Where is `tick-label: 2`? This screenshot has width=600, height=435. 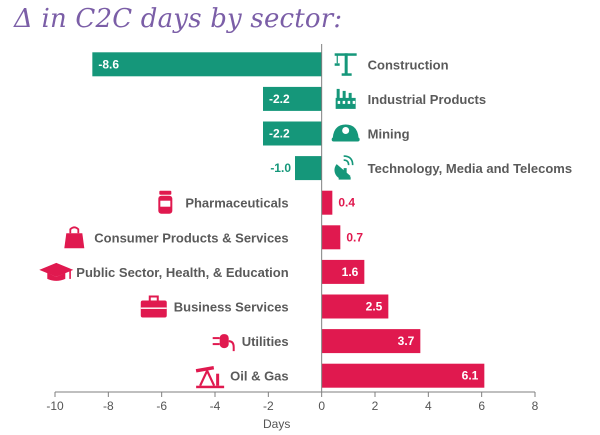
tick-label: 2 is located at coordinates (375, 406).